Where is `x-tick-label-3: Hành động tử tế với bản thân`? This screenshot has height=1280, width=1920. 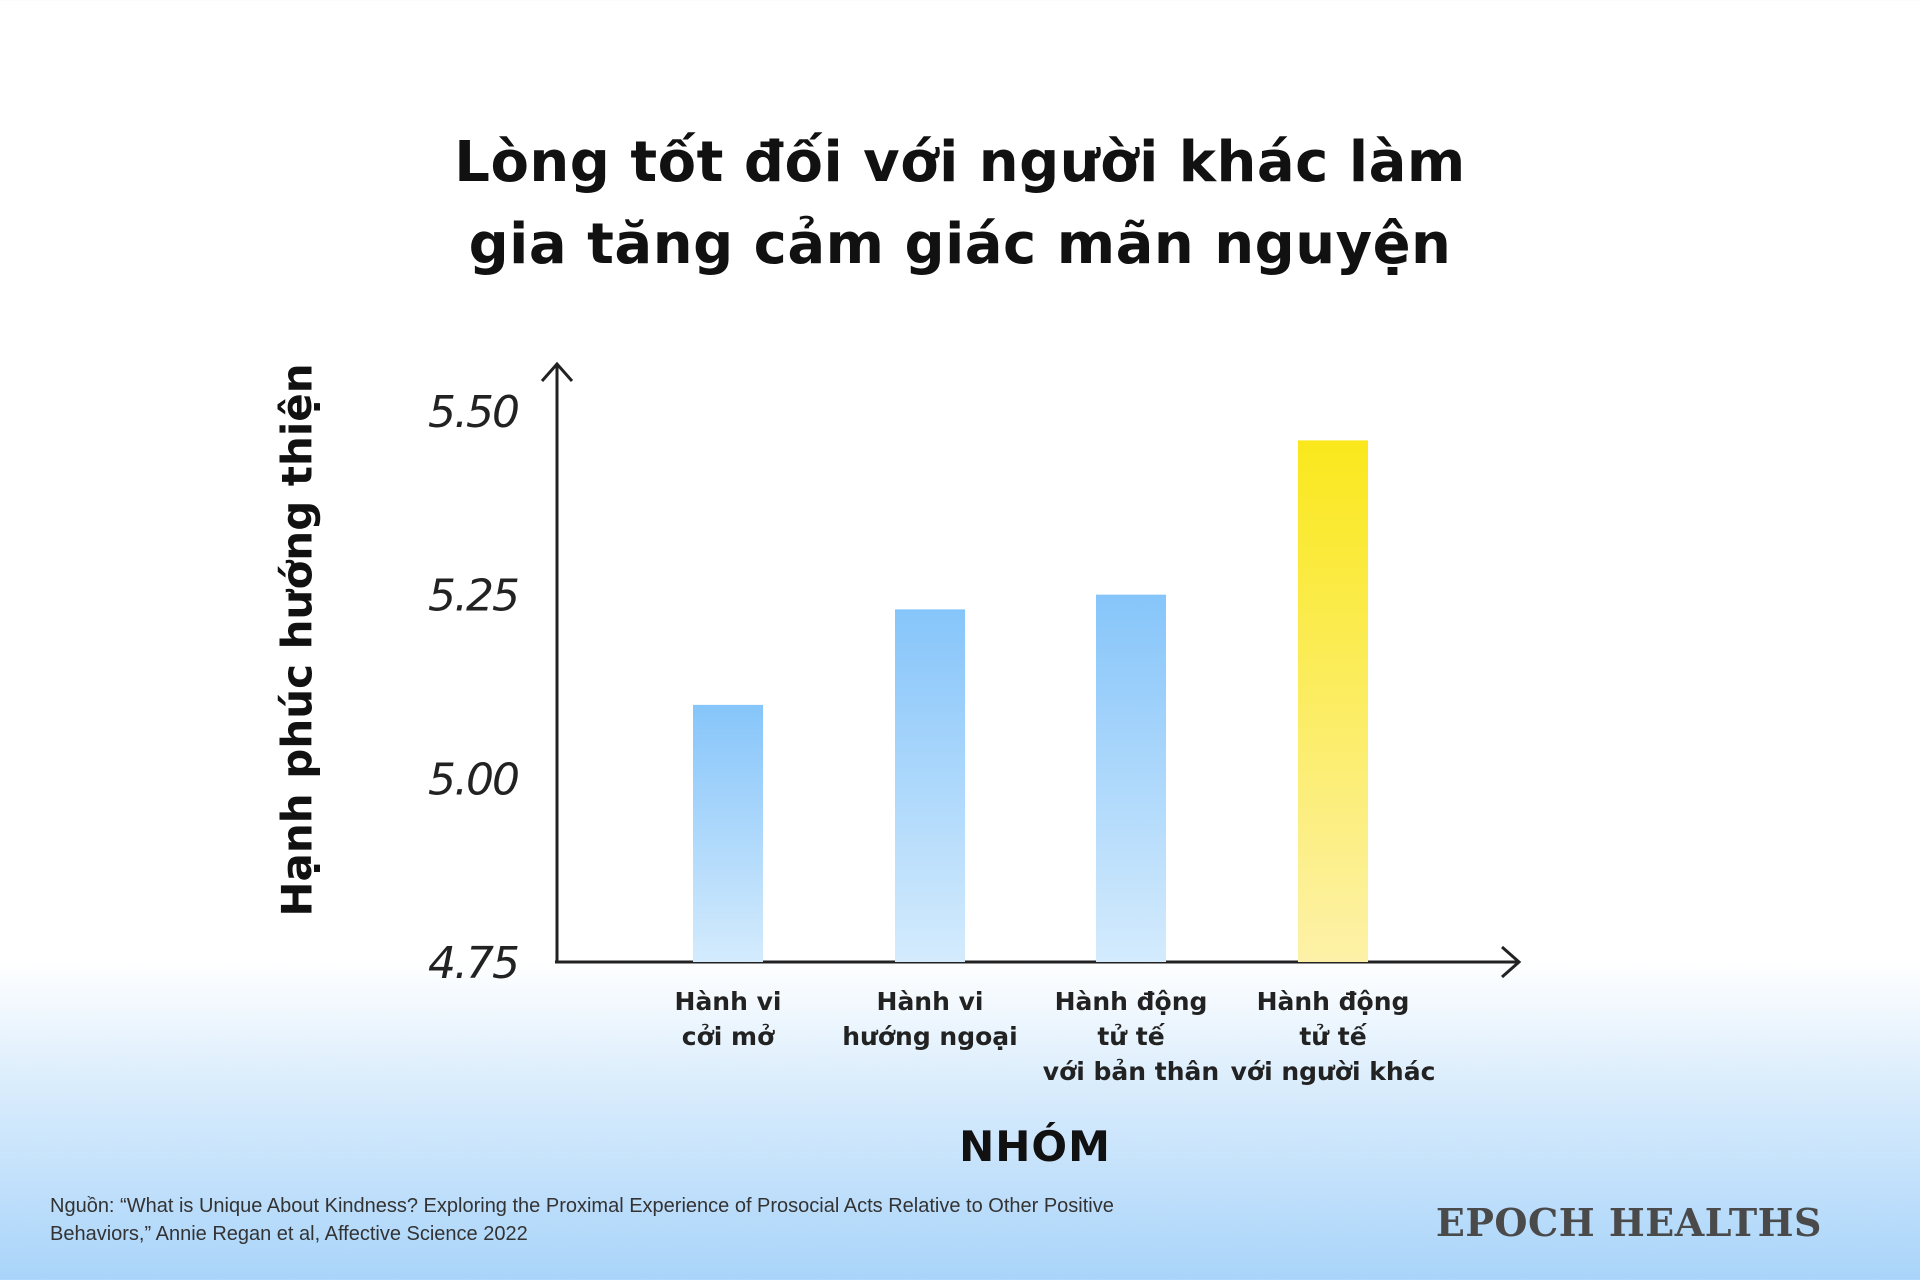
x-tick-label-3: Hành động tử tế với bản thân is located at coordinates (1131, 1036).